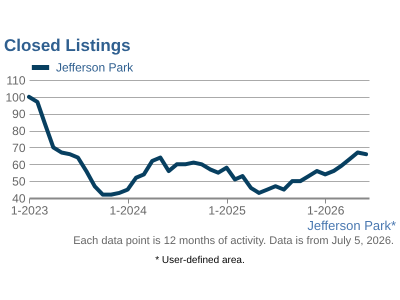 The width and height of the screenshot is (400, 300). Describe the element at coordinates (19, 114) in the screenshot. I see `y-tick-label: 90` at that location.